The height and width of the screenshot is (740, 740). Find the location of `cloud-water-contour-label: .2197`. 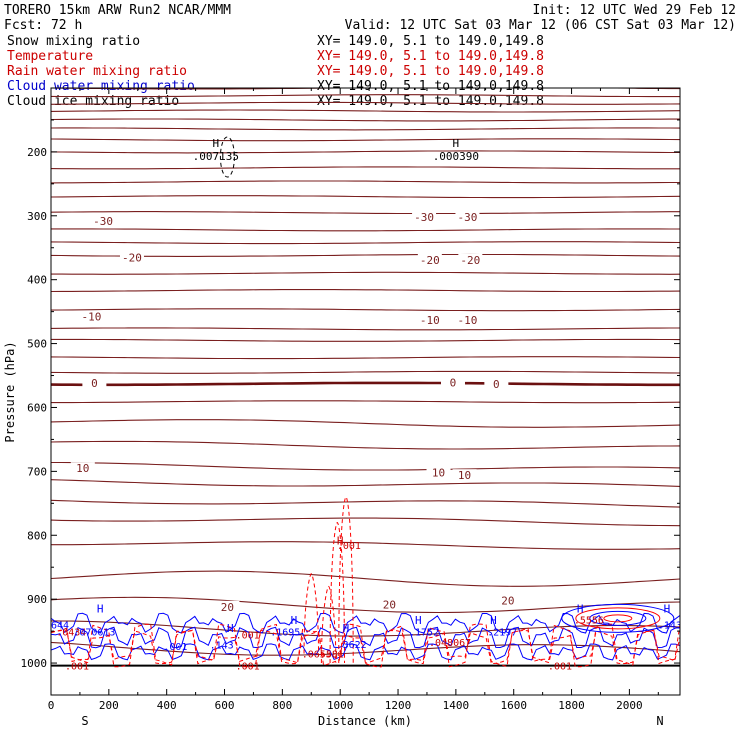

cloud-water-contour-label: .2197 is located at coordinates (502, 633).